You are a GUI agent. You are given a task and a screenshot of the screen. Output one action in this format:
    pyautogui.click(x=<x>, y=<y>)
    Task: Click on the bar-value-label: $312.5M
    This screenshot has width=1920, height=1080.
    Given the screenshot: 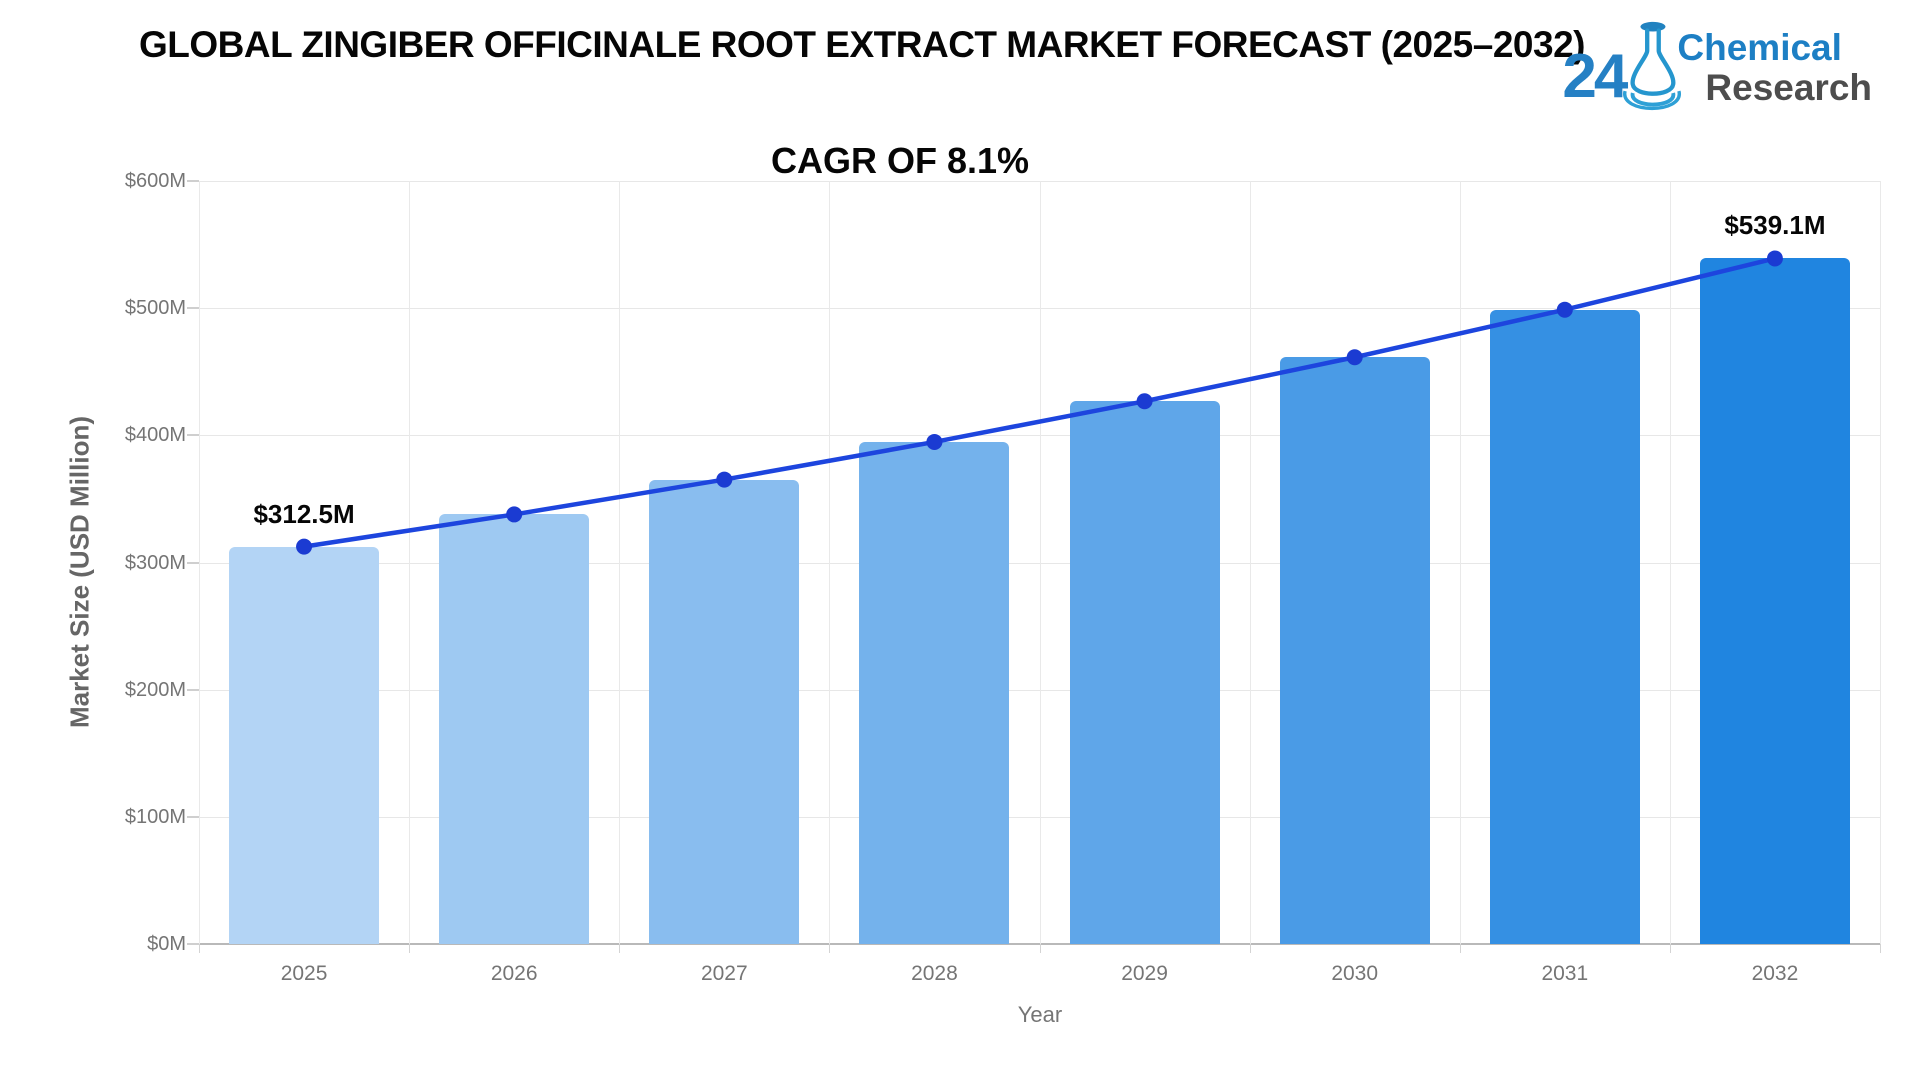 What is the action you would take?
    pyautogui.click(x=304, y=513)
    